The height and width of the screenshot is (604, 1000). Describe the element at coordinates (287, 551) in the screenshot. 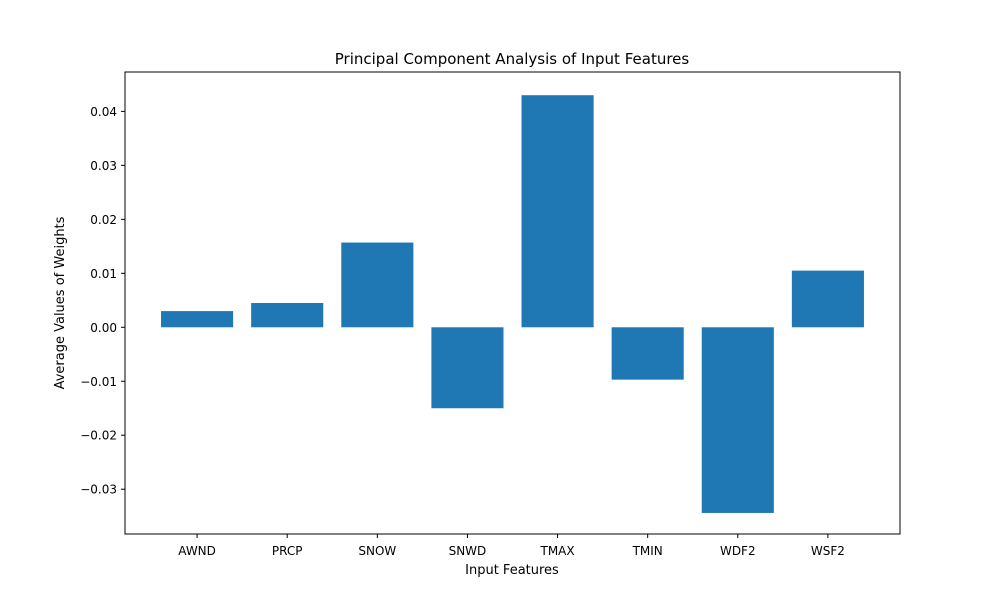

I see `x-tick-label: PRCP` at that location.